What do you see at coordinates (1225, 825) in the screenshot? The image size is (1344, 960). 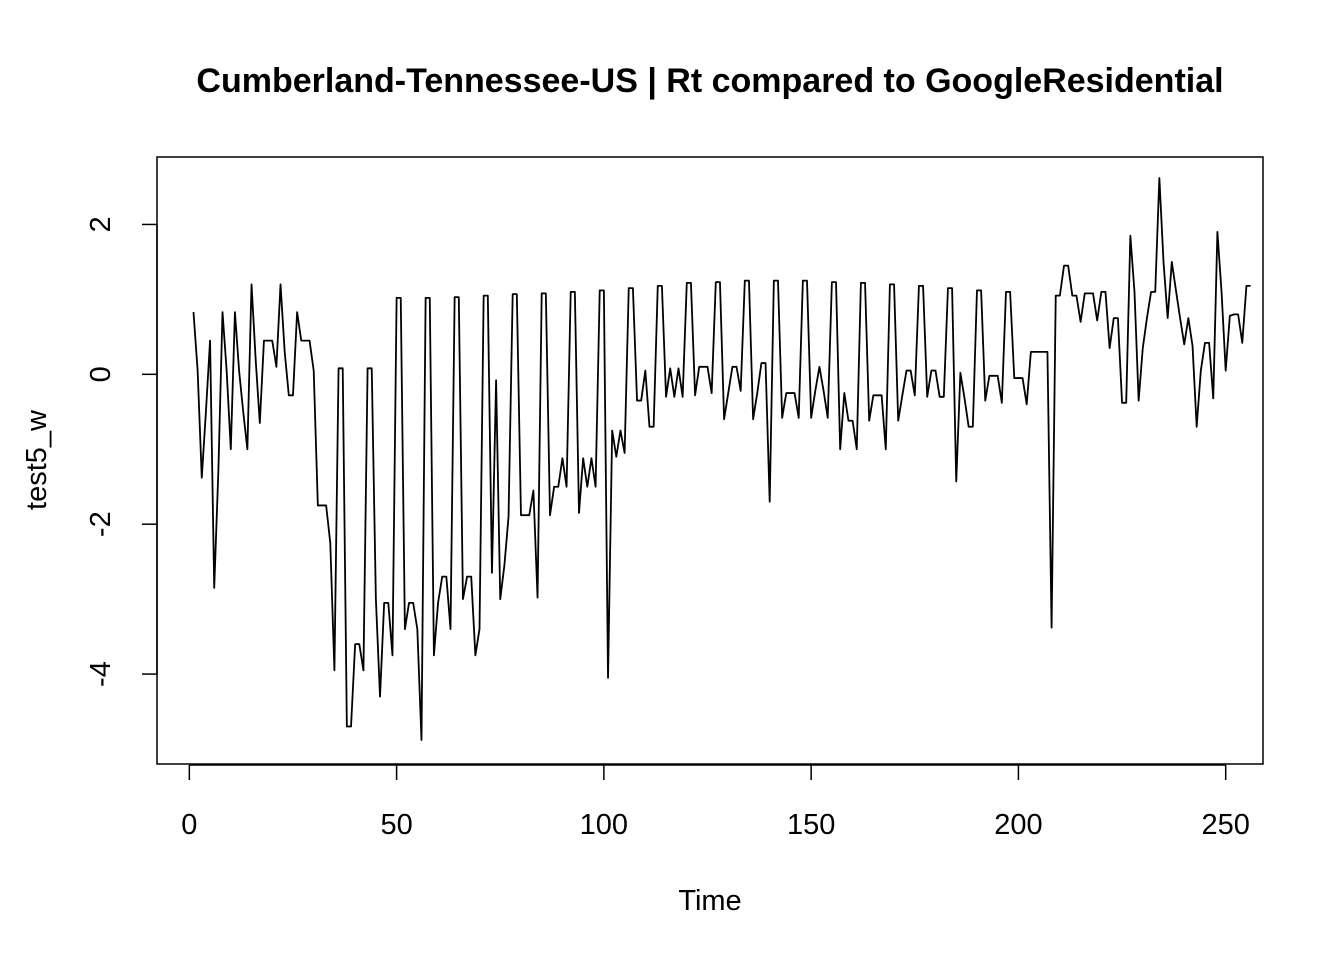 I see `x-tick-label: 250` at bounding box center [1225, 825].